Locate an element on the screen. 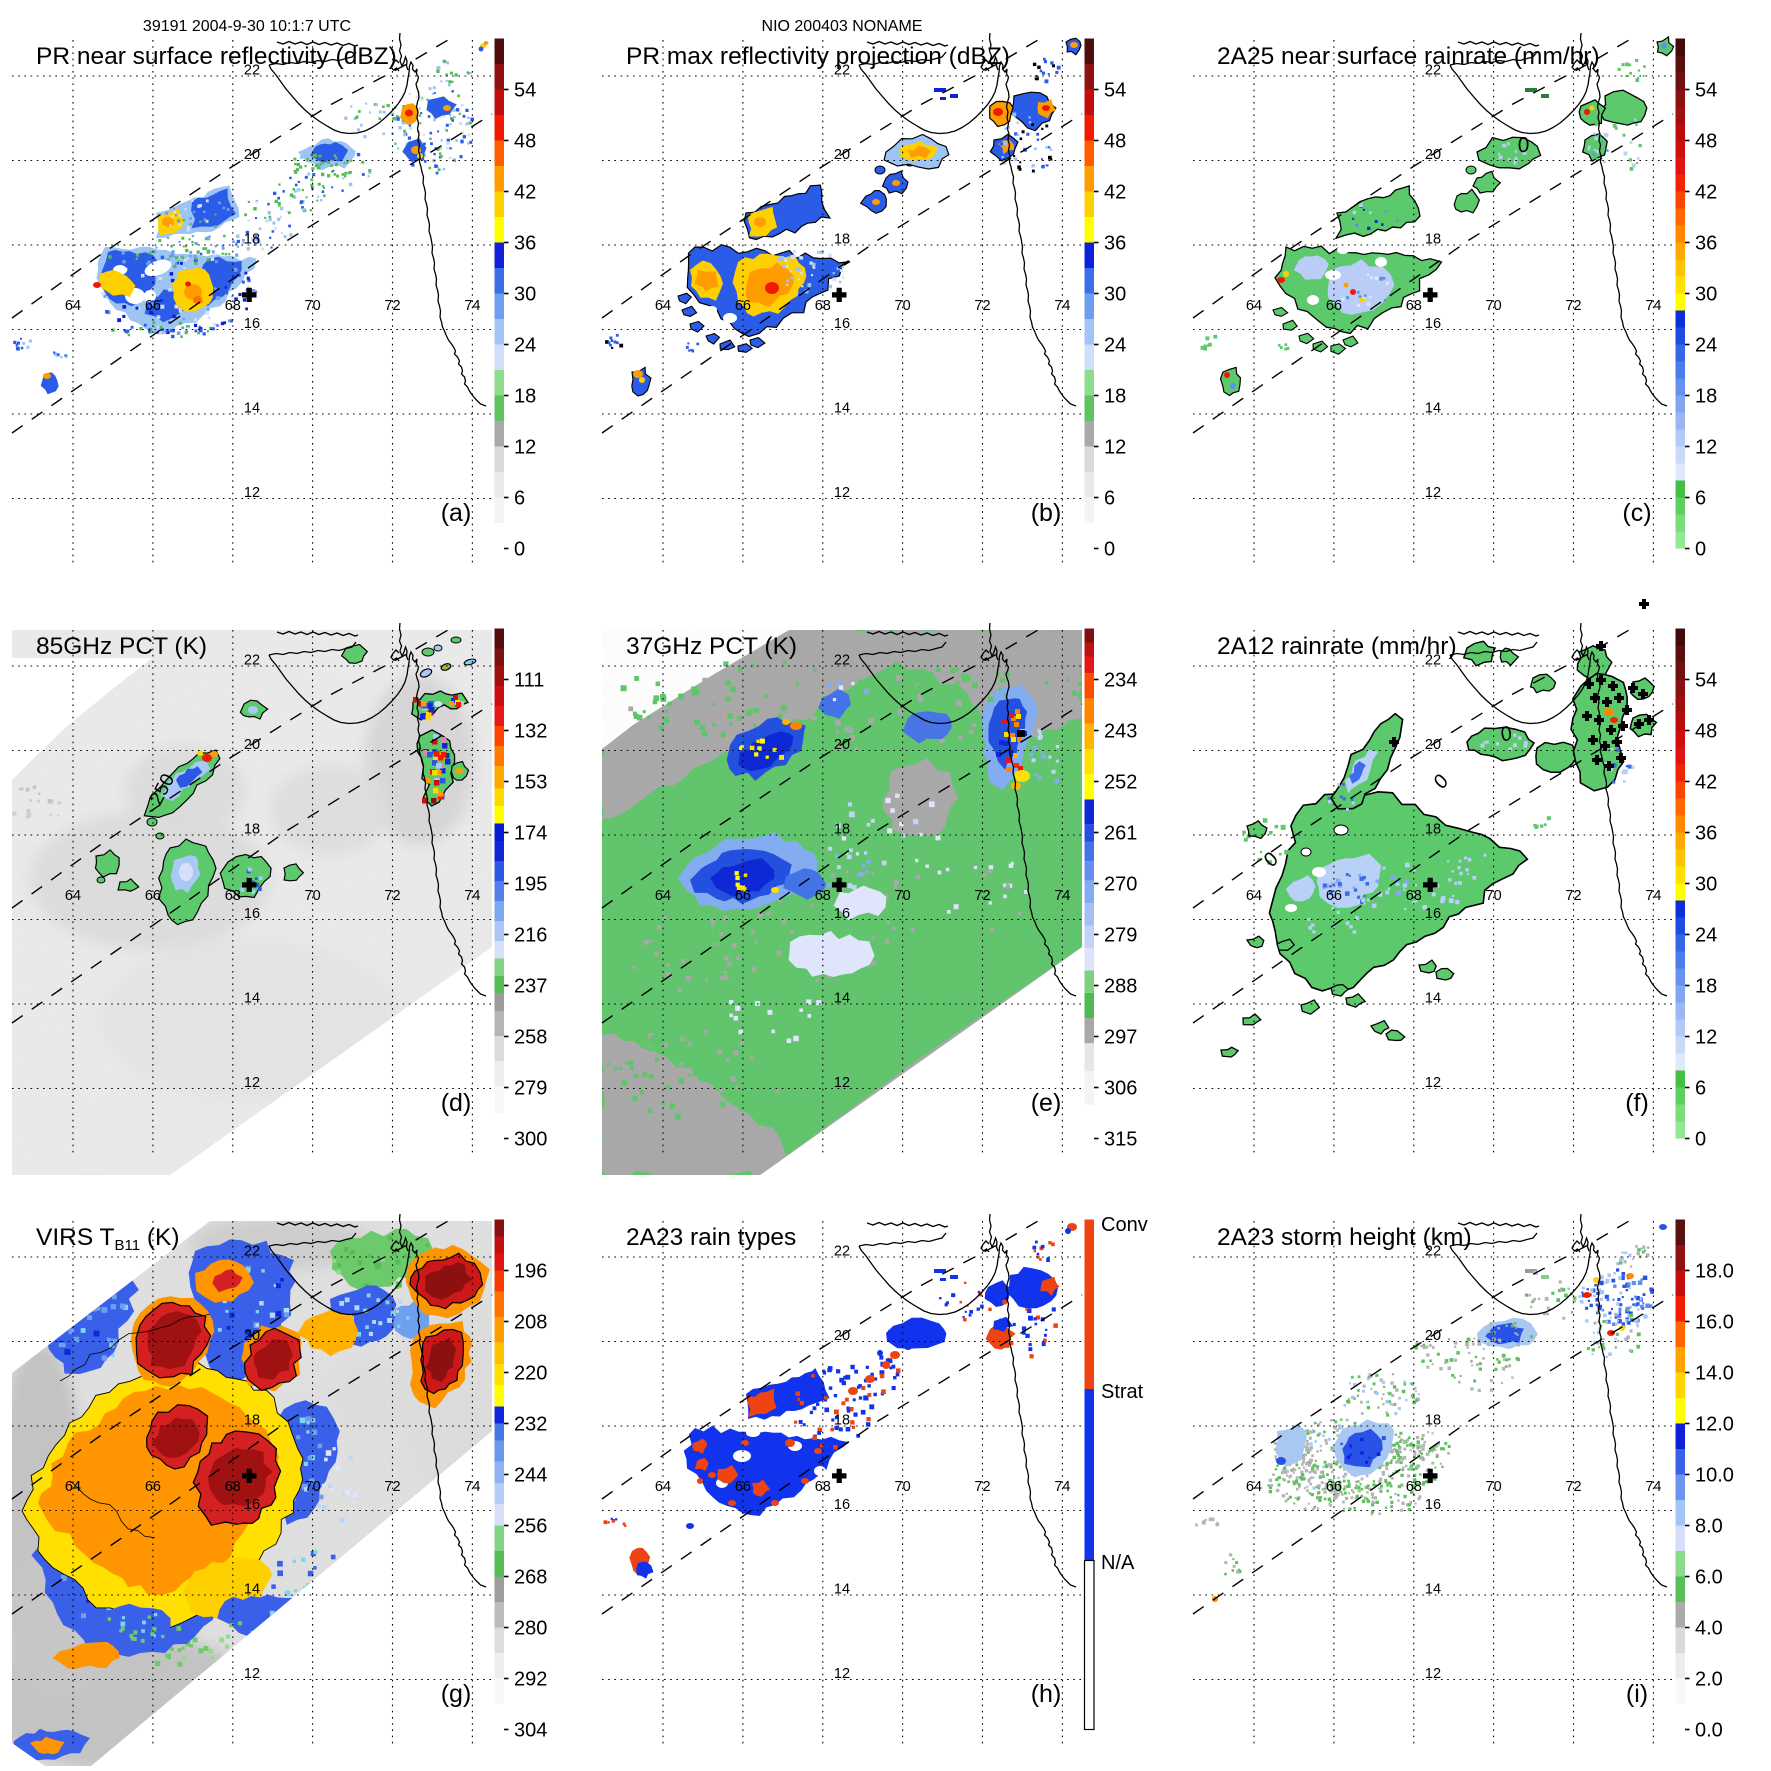  svg-text: 304 is located at coordinates (530, 1731).